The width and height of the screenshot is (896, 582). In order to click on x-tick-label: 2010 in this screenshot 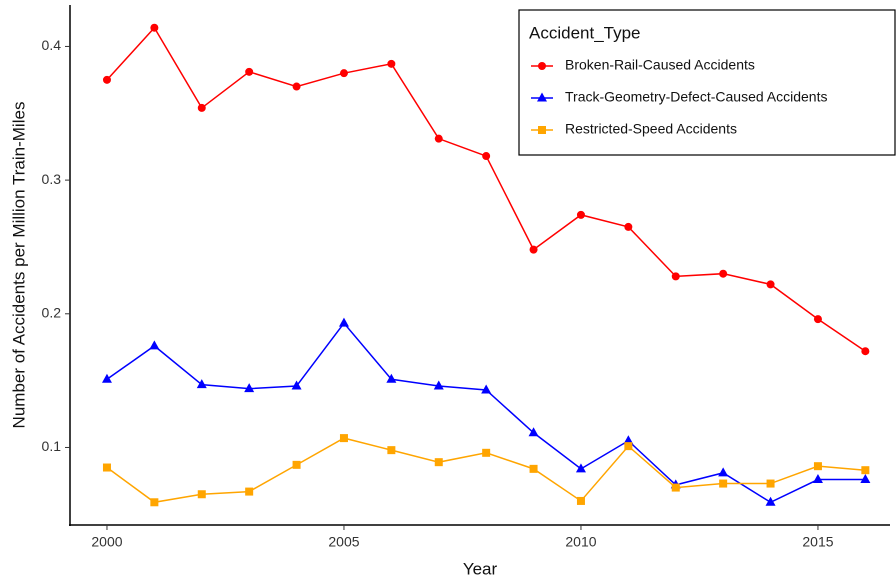, I will do `click(580, 542)`.